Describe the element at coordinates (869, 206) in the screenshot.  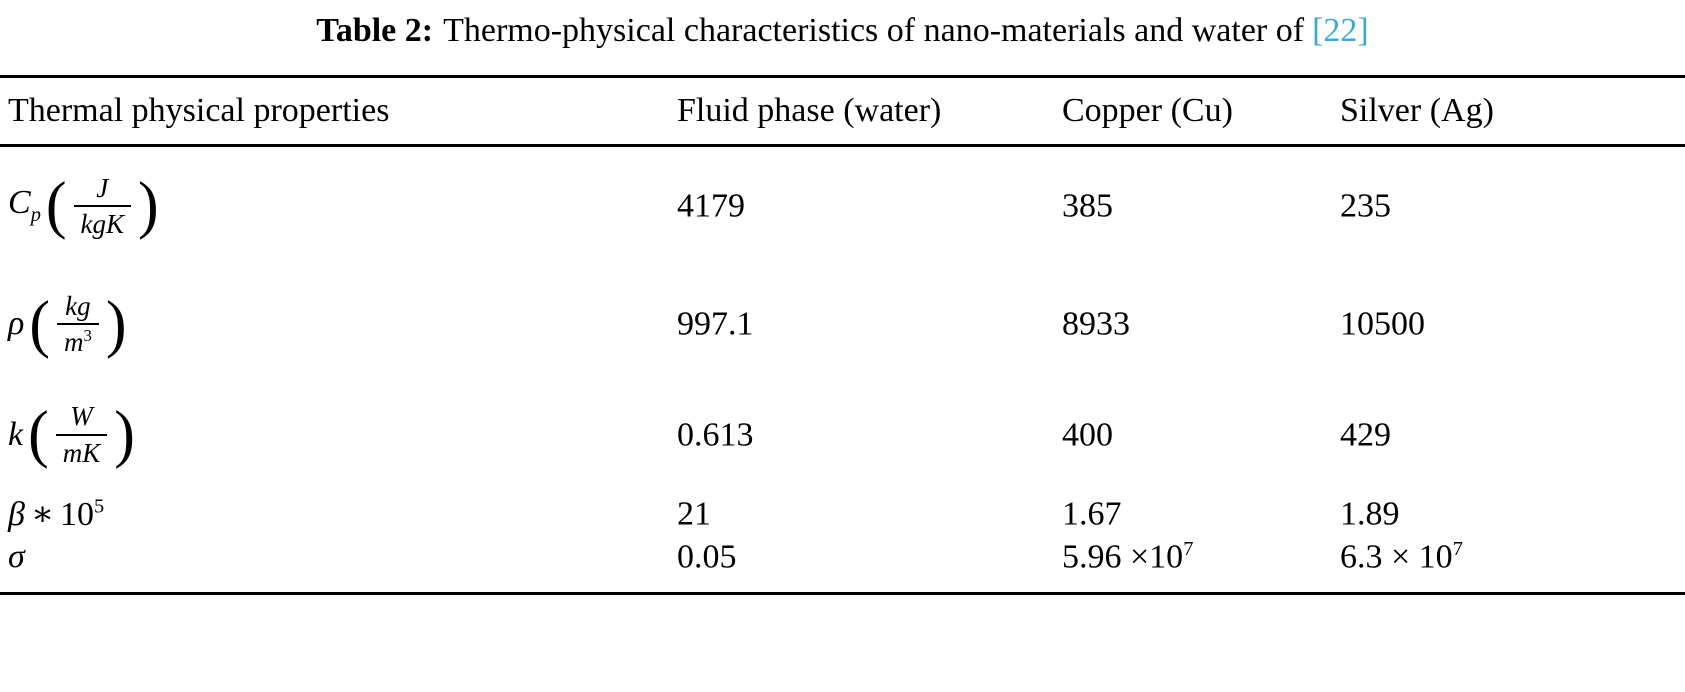
I see `cp-water-value: 4179` at that location.